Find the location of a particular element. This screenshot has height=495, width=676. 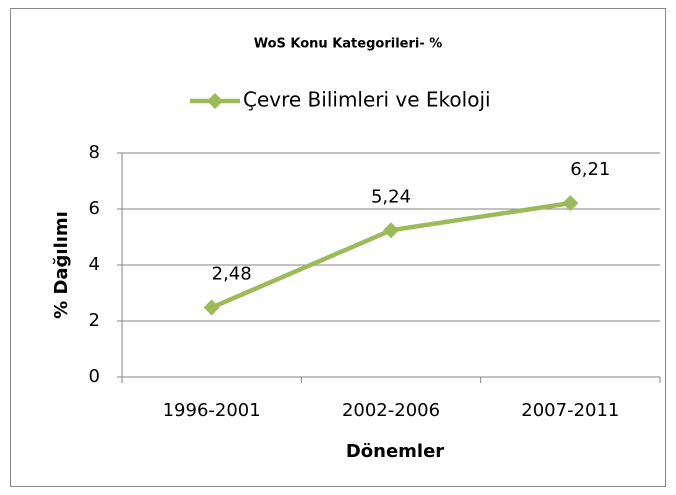

data-label: 2,48 is located at coordinates (232, 274).